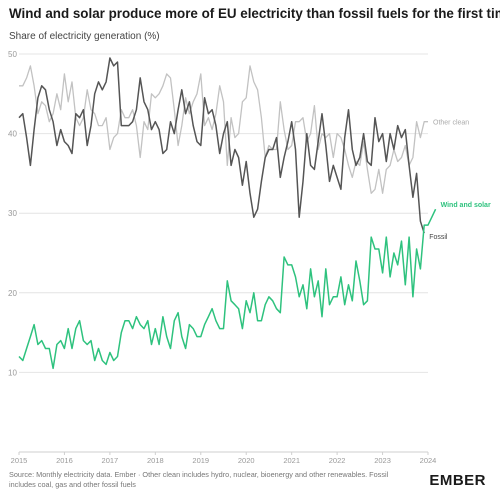  I want to click on series-label-wind-and-solar: Wind and solar, so click(466, 205).